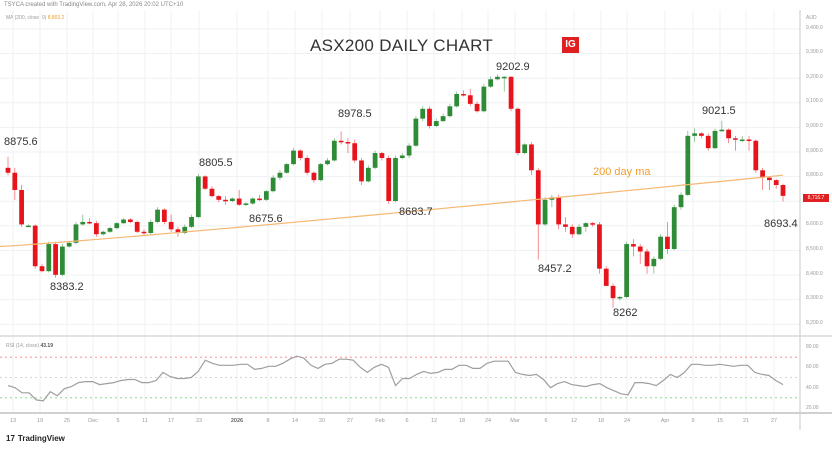  I want to click on price-tick: 9,400.0, so click(814, 27).